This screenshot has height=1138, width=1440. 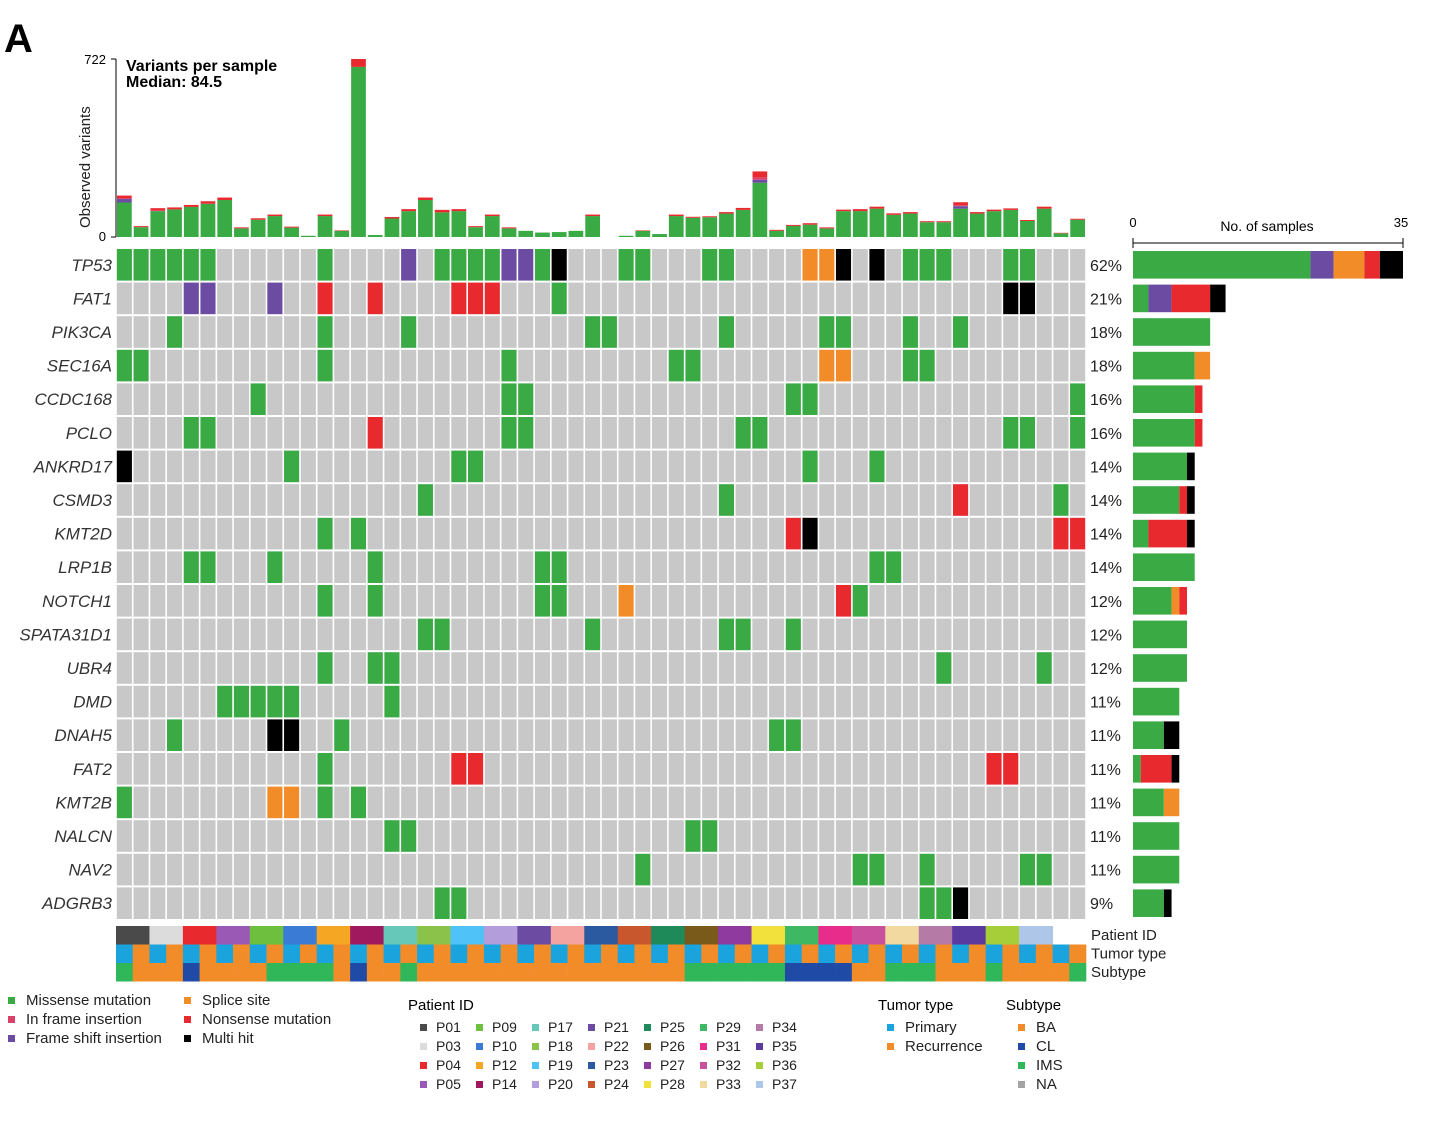 What do you see at coordinates (668, 935) in the screenshot?
I see `patient-track-cell` at bounding box center [668, 935].